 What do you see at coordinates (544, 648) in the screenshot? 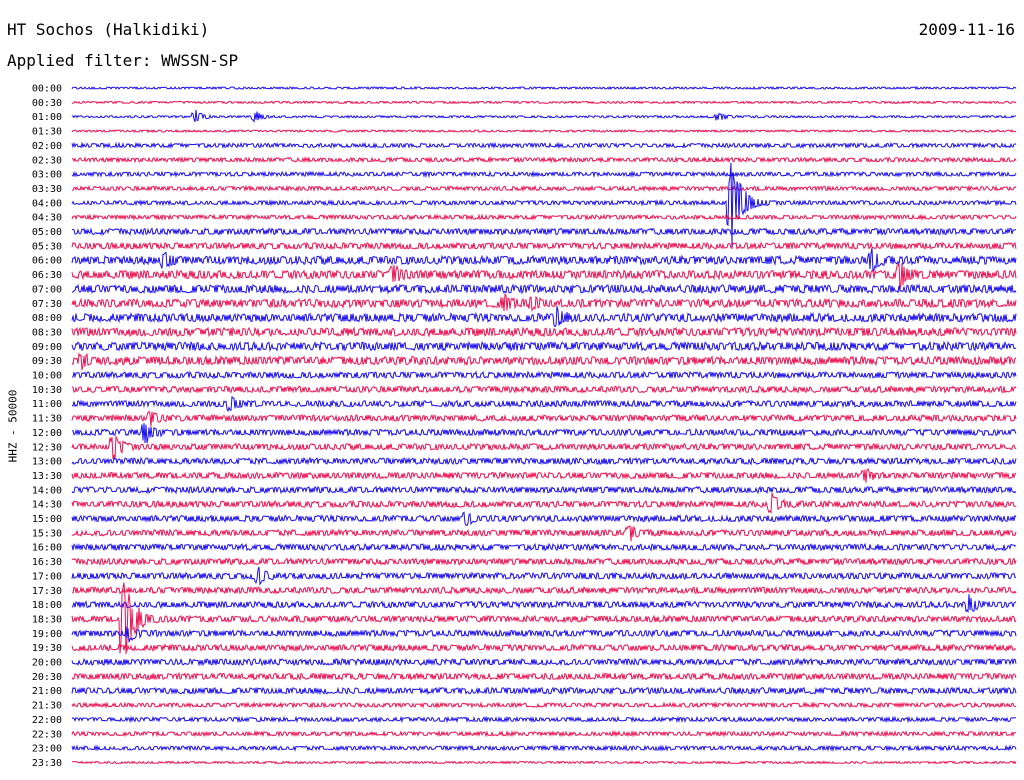
I see `trace-row-1930` at bounding box center [544, 648].